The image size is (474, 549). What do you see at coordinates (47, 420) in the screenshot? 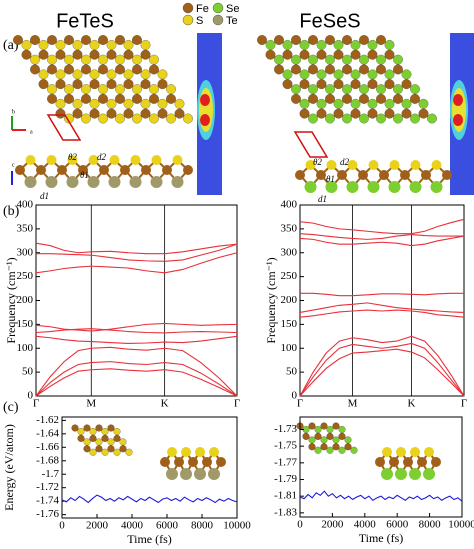
I see `y-tick-label: -1.62` at bounding box center [47, 420].